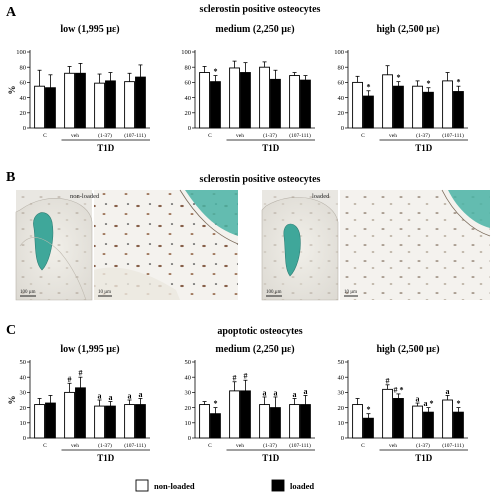 The image size is (500, 497). I want to click on panel-letter-a: A, so click(11, 12).